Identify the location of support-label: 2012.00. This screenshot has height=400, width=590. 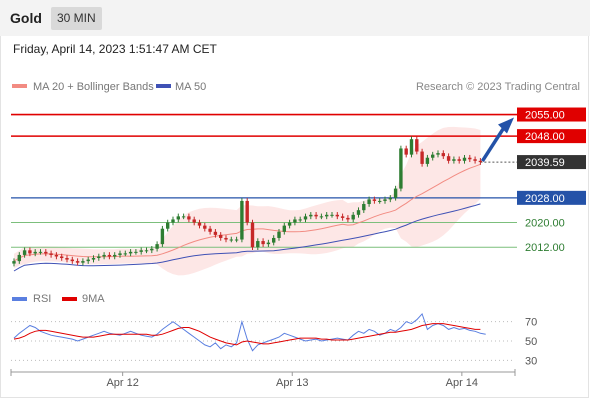
(545, 248).